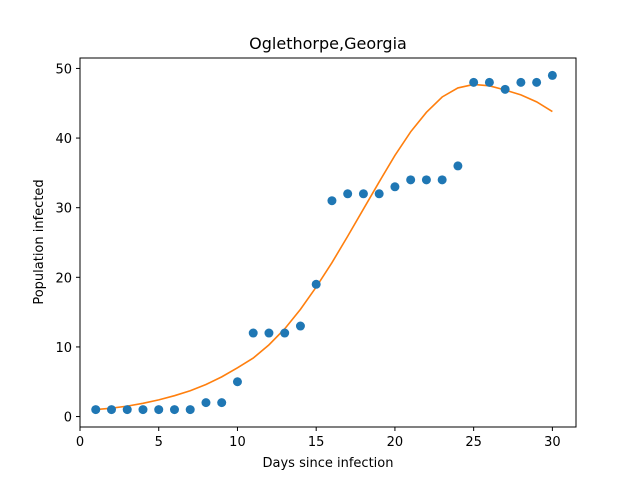 This screenshot has height=480, width=640. What do you see at coordinates (63, 209) in the screenshot?
I see `y-tick-label: 30` at bounding box center [63, 209].